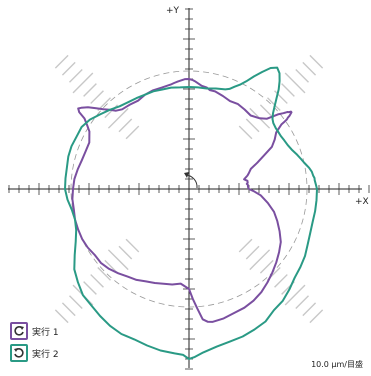 This screenshot has height=376, width=371. What do you see at coordinates (362, 202) in the screenshot?
I see `x-axis-label: +X` at bounding box center [362, 202].